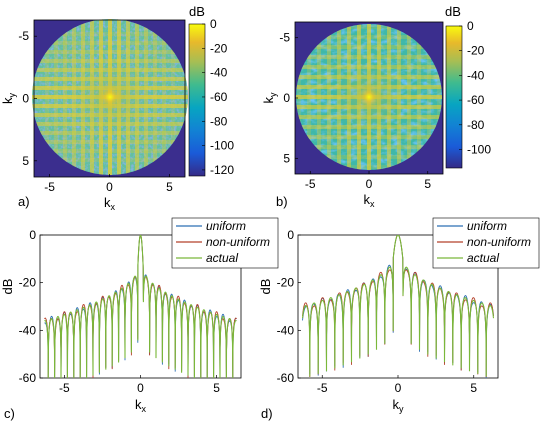  What do you see at coordinates (499, 242) in the screenshot?
I see `panel-d-legend-label: non-uniform` at bounding box center [499, 242].